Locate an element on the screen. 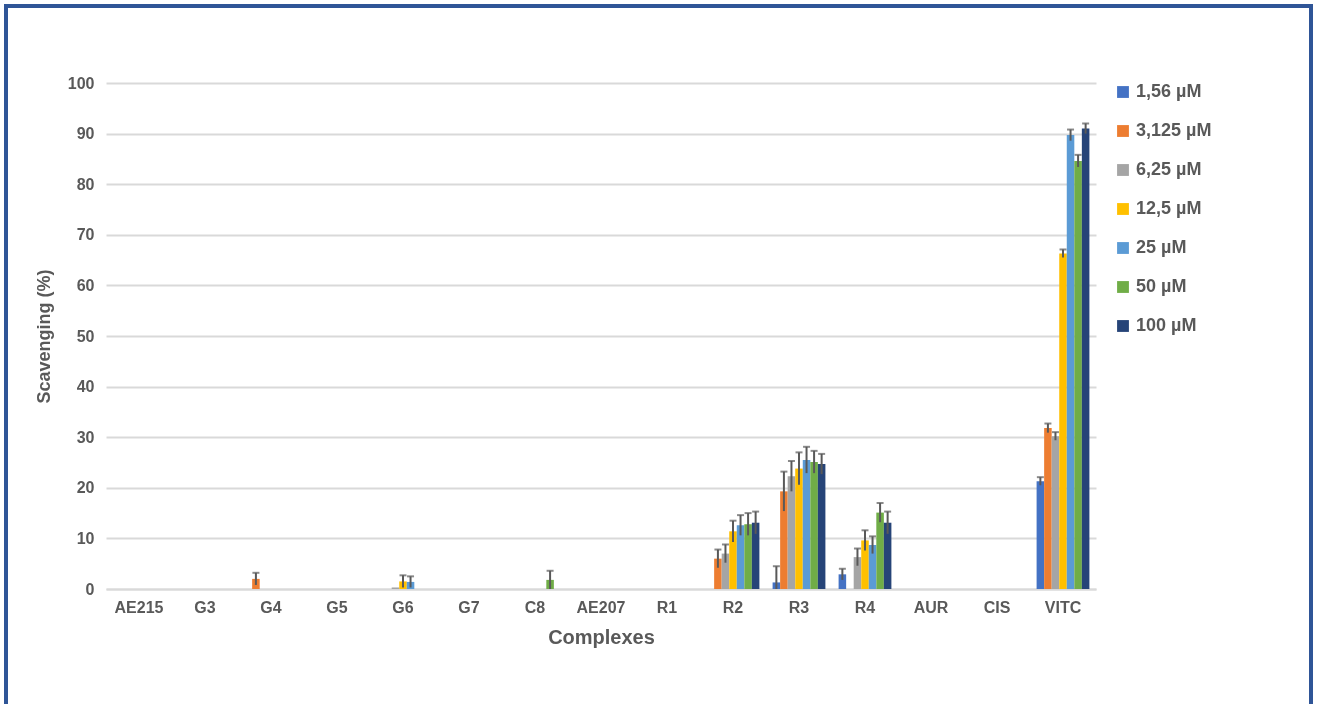 This screenshot has height=706, width=1323. x-tick-label: R2 is located at coordinates (733, 607).